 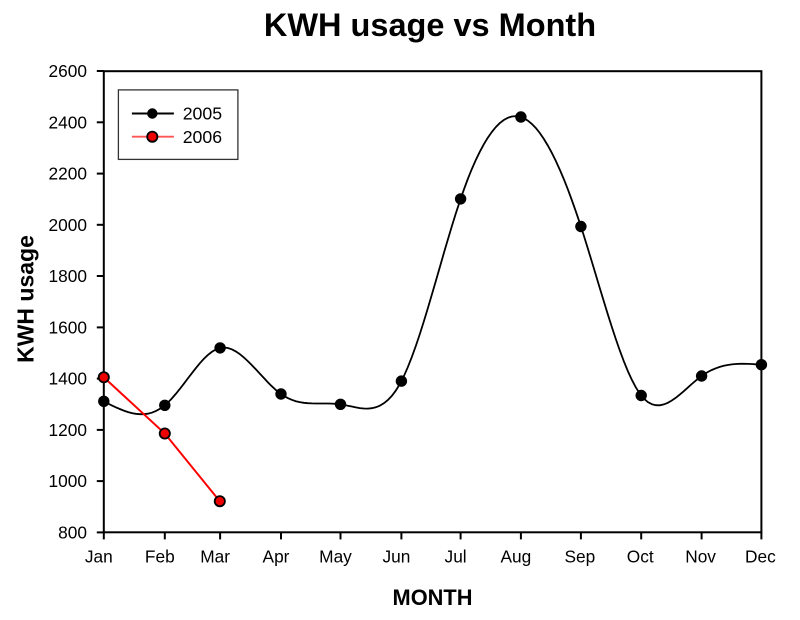 I want to click on svg-text: 1400, so click(x=68, y=379).